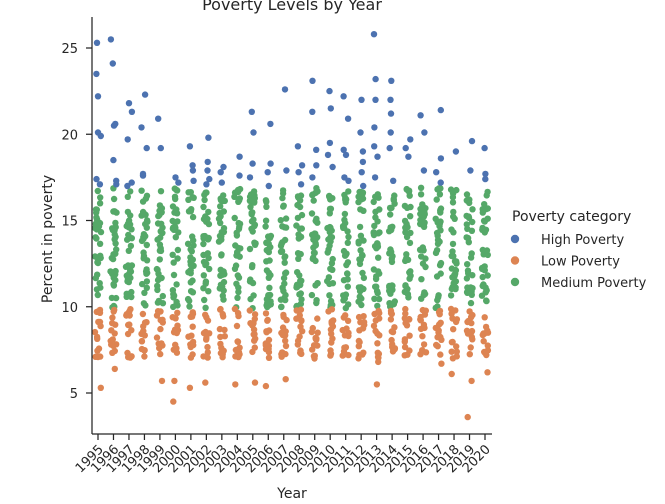 The image size is (665, 504). What do you see at coordinates (515, 282) in the screenshot?
I see `legend-marker` at bounding box center [515, 282].